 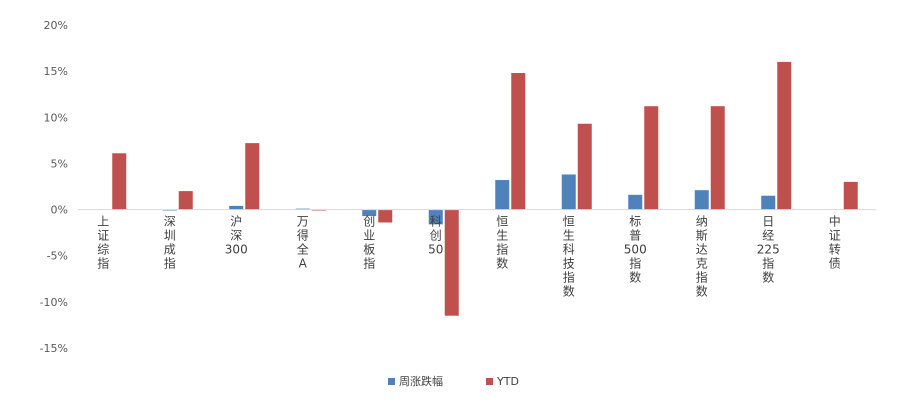 I want to click on category-label: 沪深 300, so click(x=236, y=236).